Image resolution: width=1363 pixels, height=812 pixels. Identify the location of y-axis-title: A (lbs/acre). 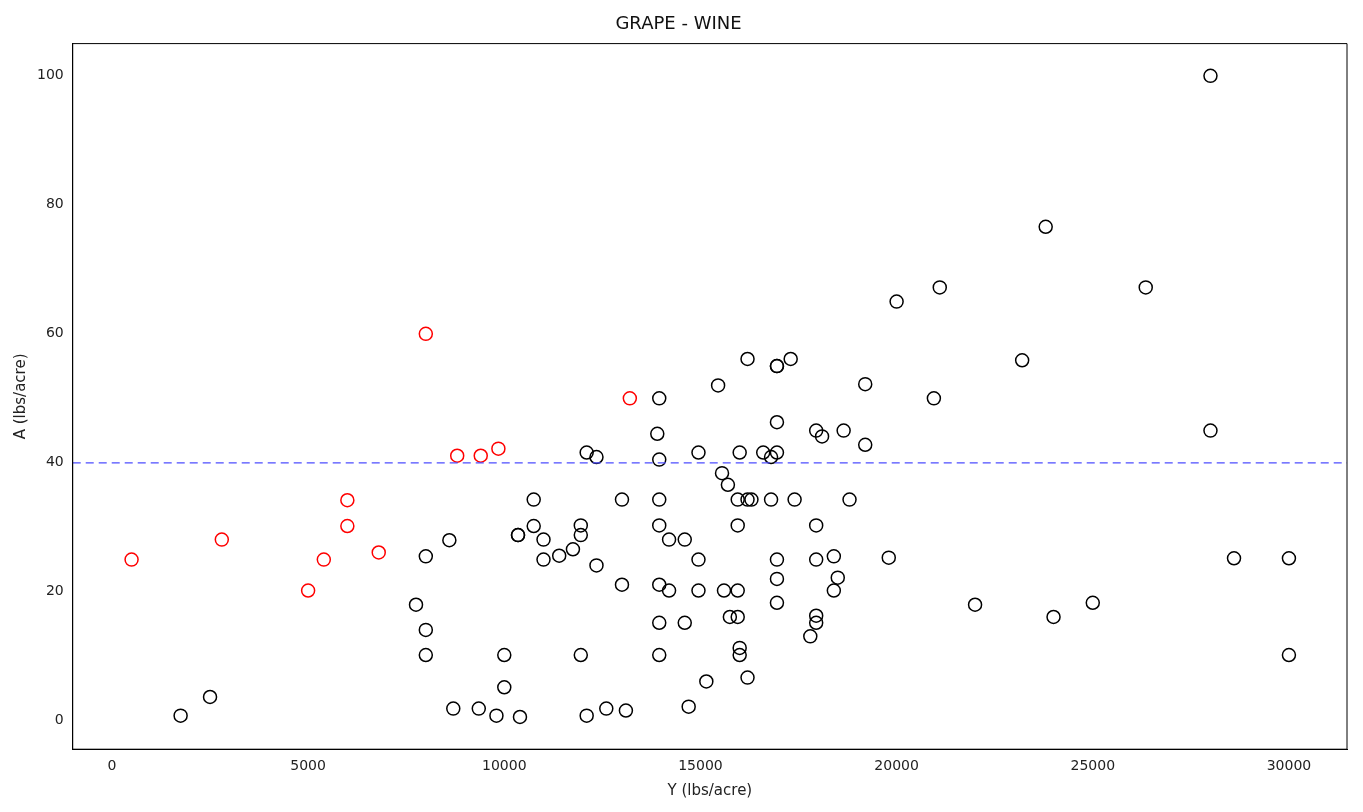
(19, 396).